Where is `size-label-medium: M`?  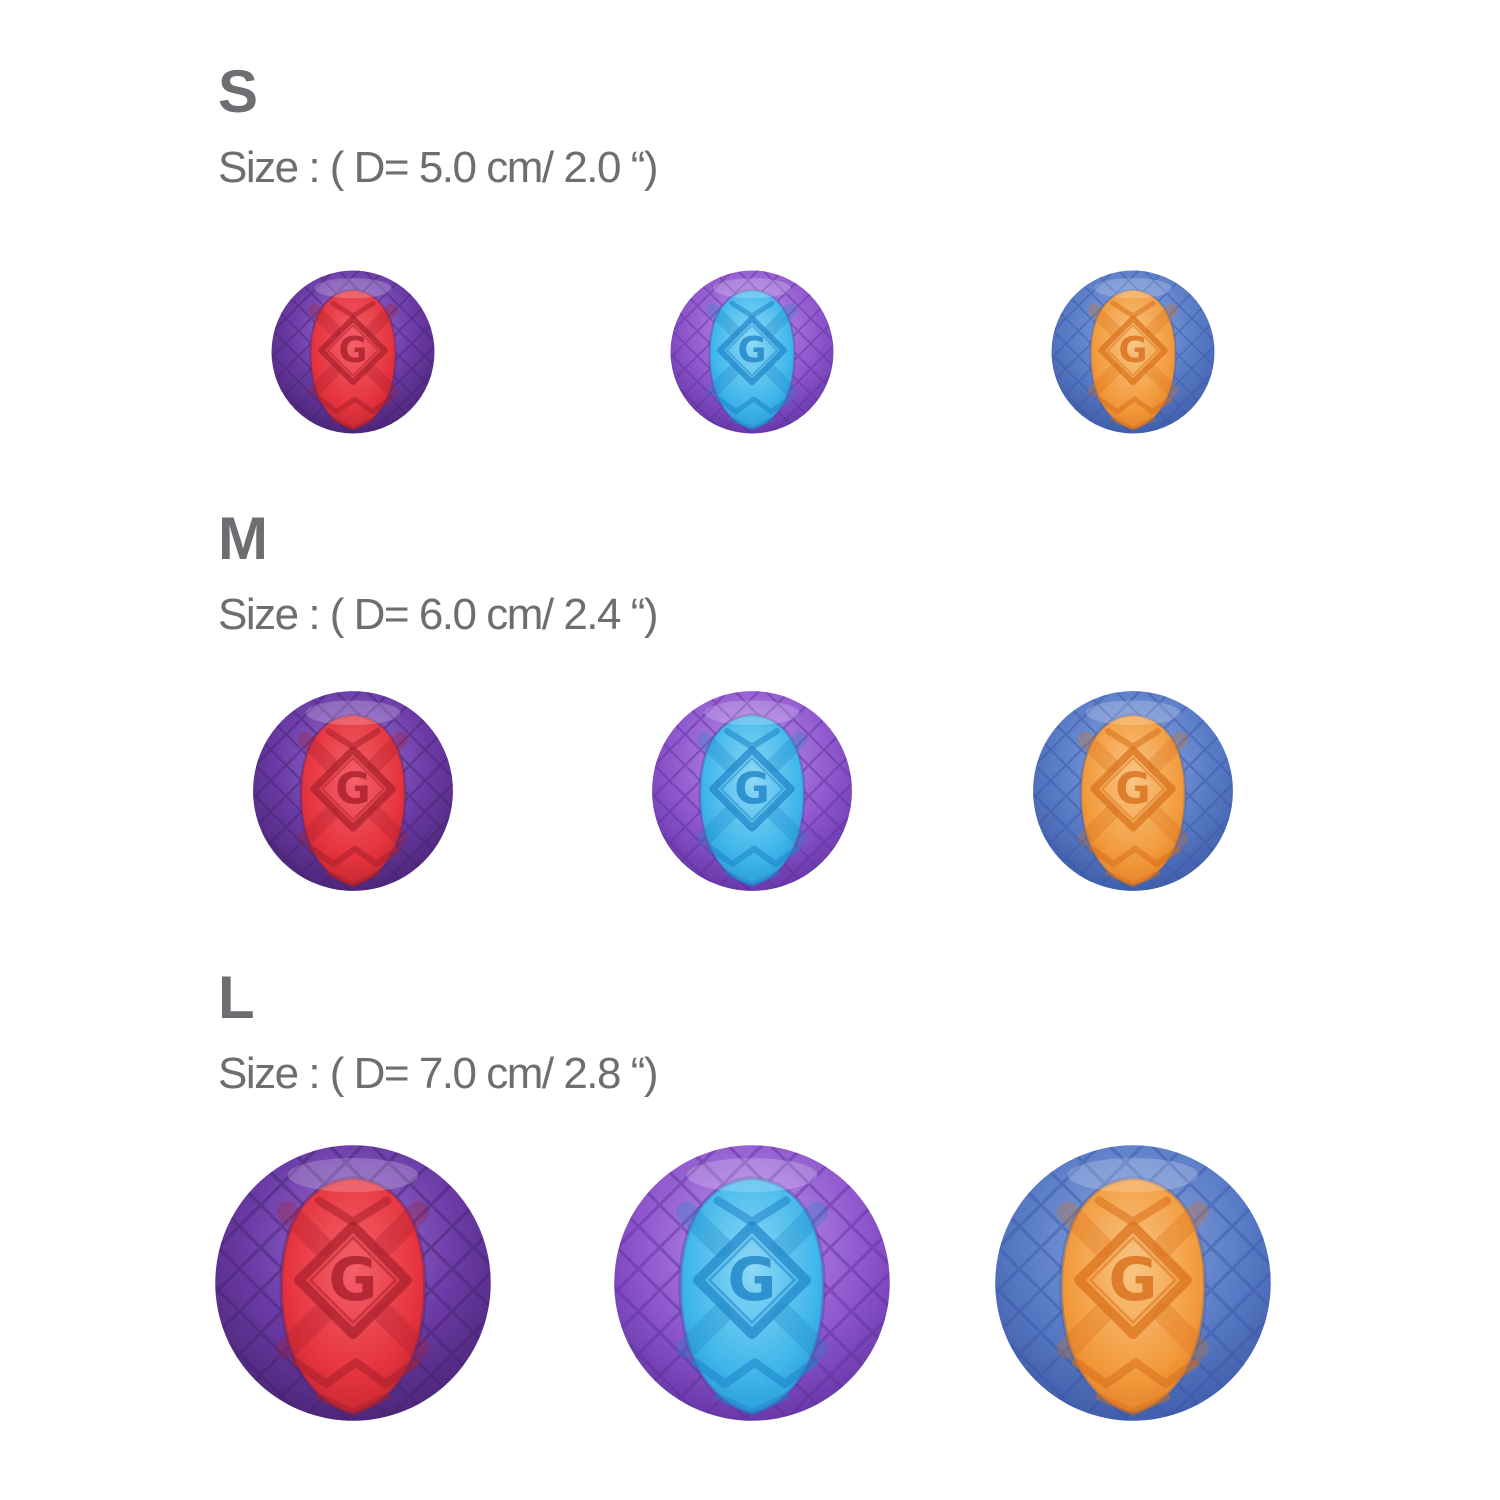
size-label-medium: M is located at coordinates (243, 538).